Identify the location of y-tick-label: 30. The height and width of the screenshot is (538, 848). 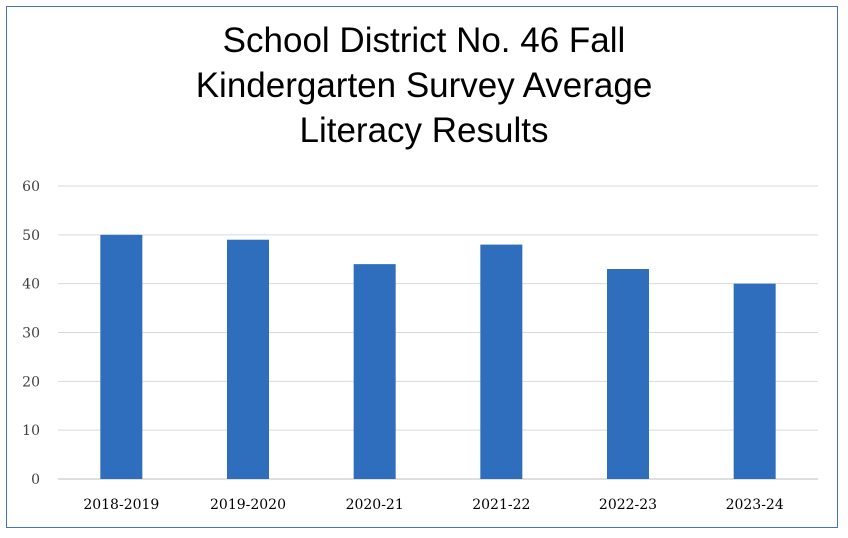
(31, 334).